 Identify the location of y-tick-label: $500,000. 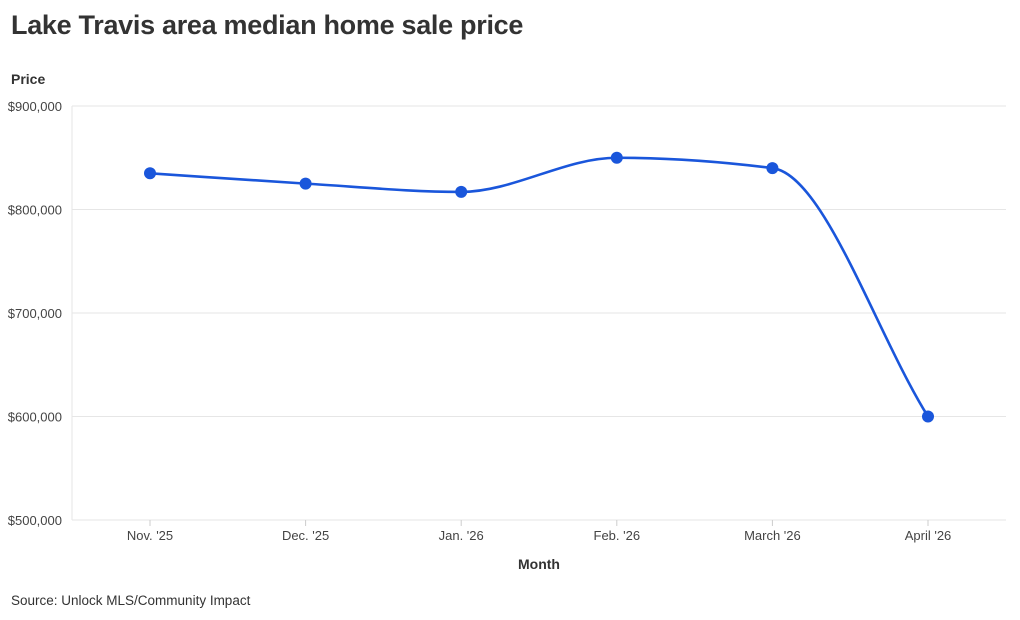
(35, 520).